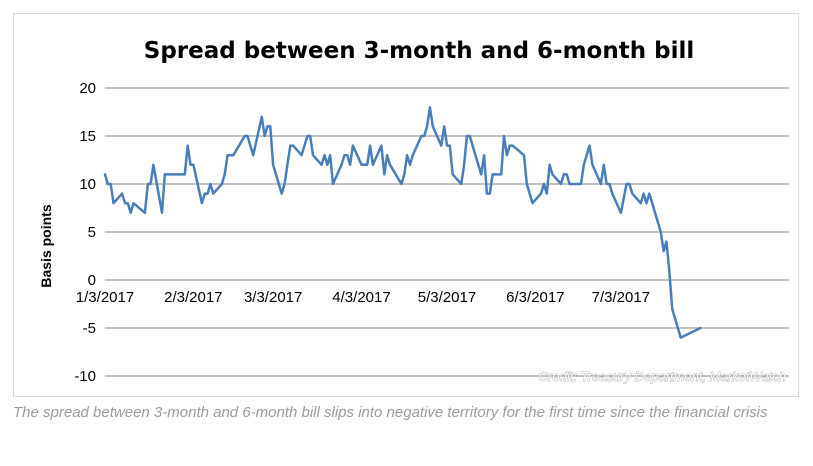  I want to click on y-tick-label: 10, so click(87, 184).